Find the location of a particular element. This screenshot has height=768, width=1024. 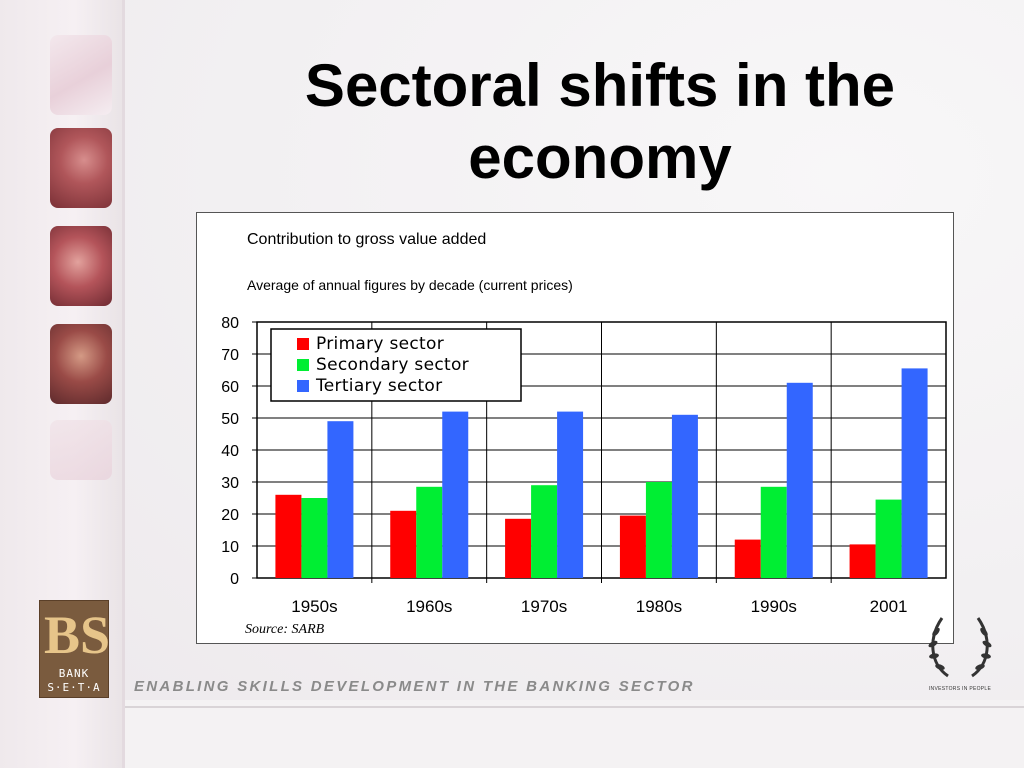

investors-in-people-badge: INVESTORS IN PEOPLE is located at coordinates (960, 651).